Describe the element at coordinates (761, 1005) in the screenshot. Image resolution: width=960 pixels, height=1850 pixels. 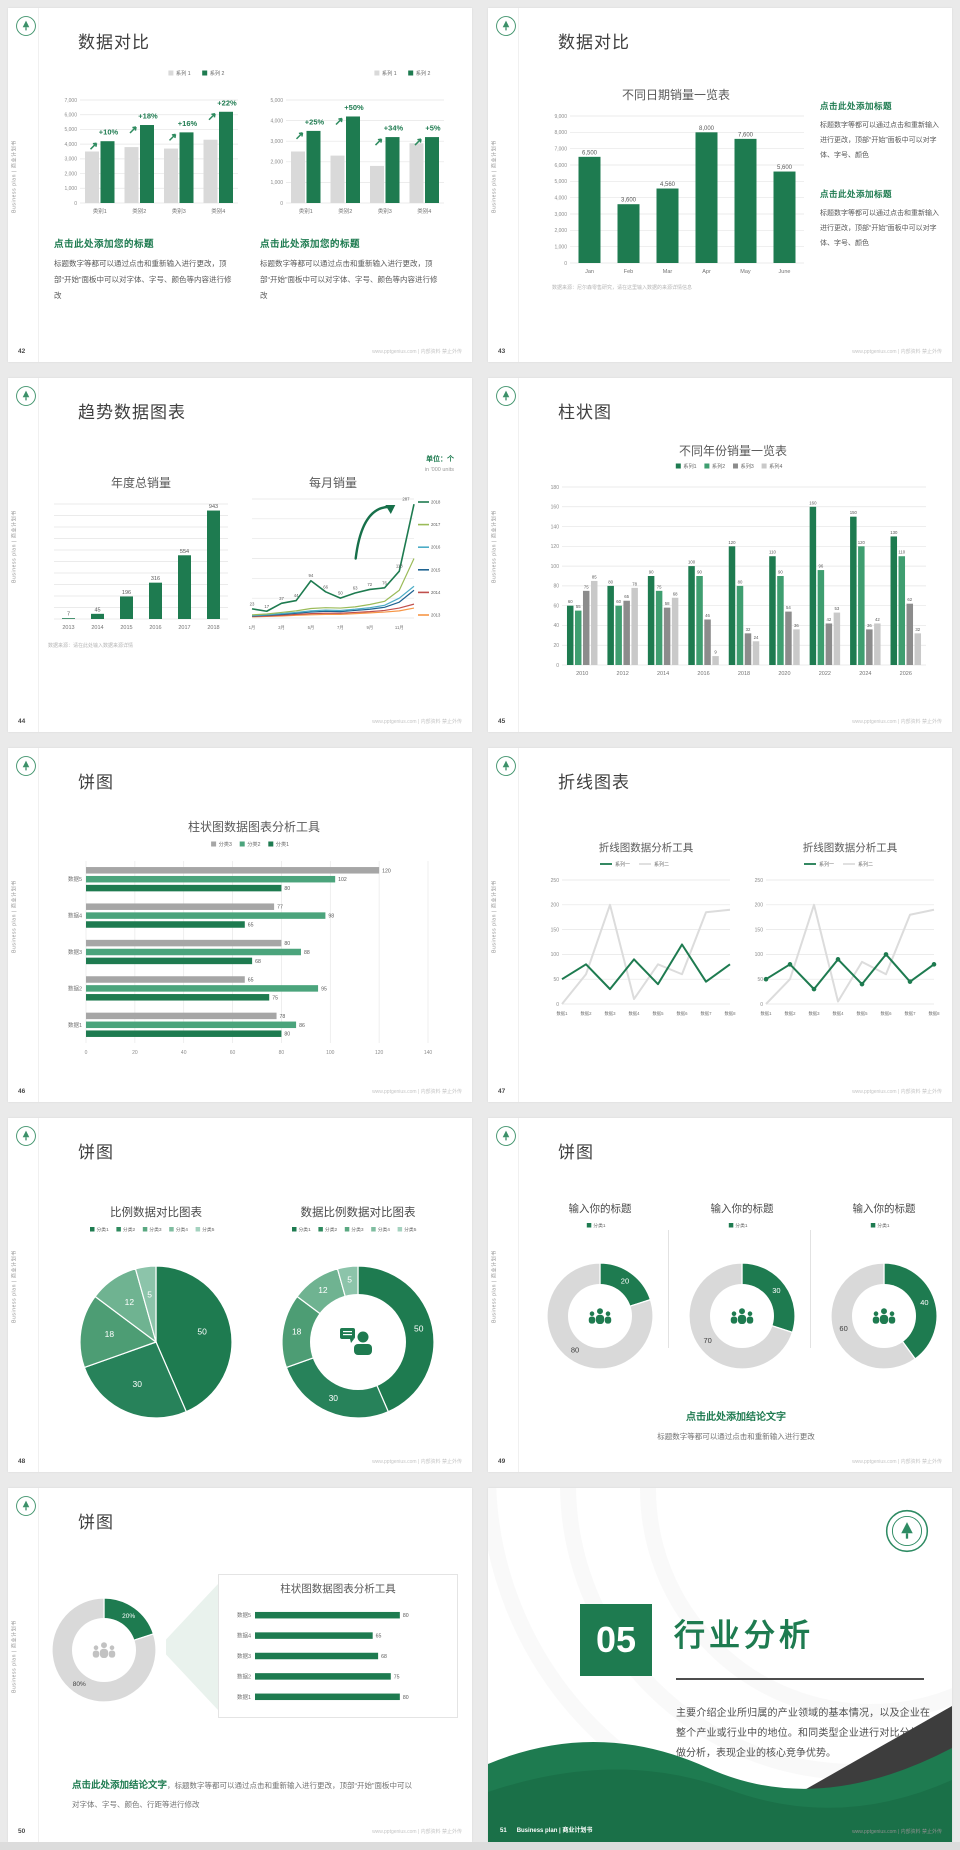
I see `svg-text: 0` at that location.